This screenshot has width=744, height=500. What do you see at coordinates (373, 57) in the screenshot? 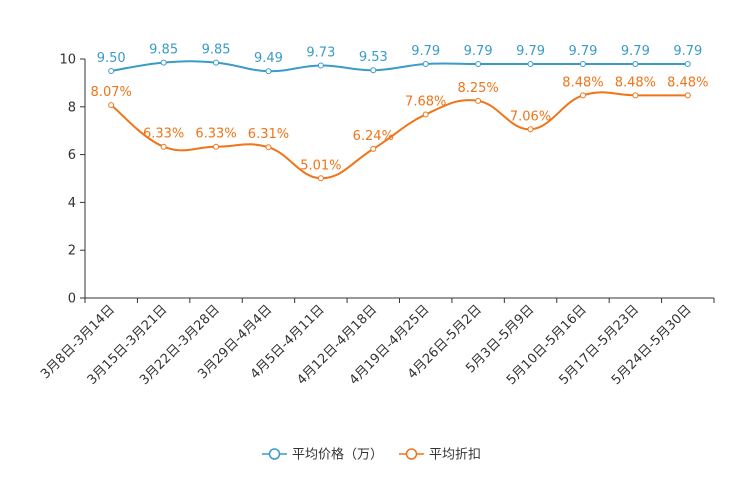
I see `data-label: 9.53` at bounding box center [373, 57].